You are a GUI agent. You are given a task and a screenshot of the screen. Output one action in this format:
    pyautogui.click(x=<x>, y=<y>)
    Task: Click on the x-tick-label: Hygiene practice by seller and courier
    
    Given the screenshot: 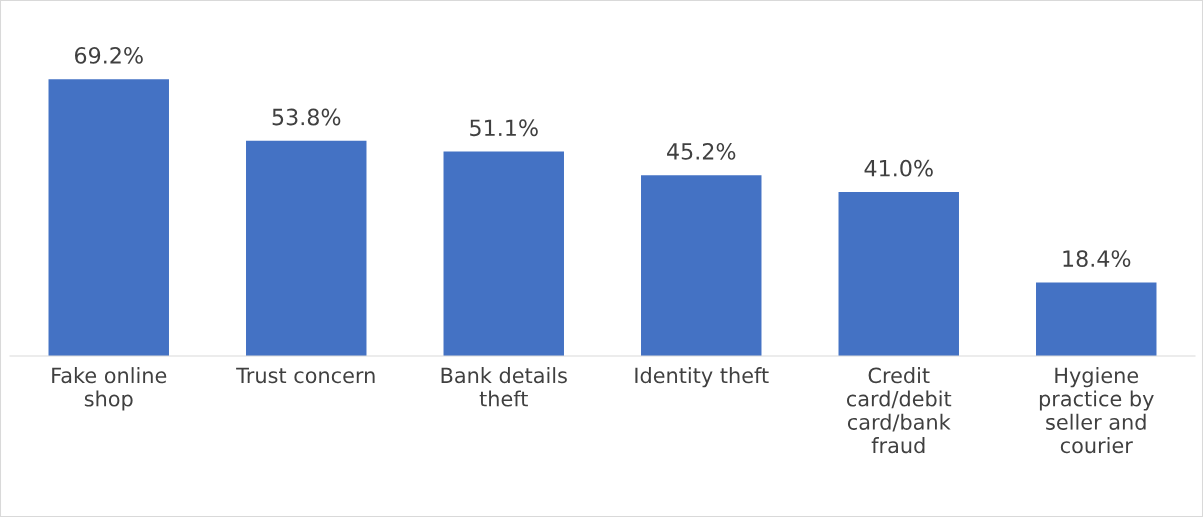 What is the action you would take?
    pyautogui.click(x=1096, y=410)
    